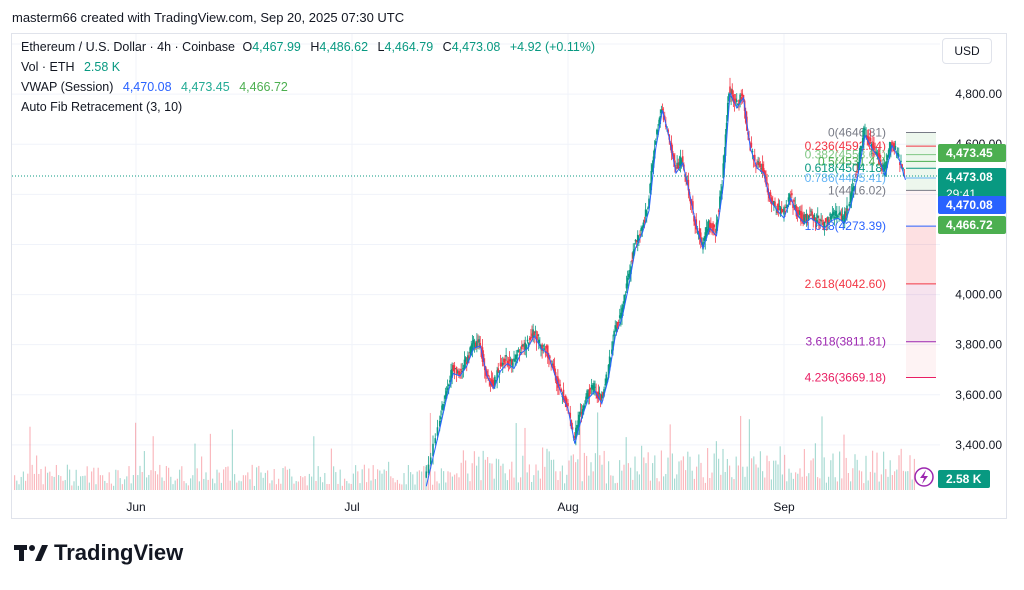 This screenshot has height=590, width=1024. What do you see at coordinates (845, 377) in the screenshot?
I see `fib-level-label: 4.236(3669.18)` at bounding box center [845, 377].